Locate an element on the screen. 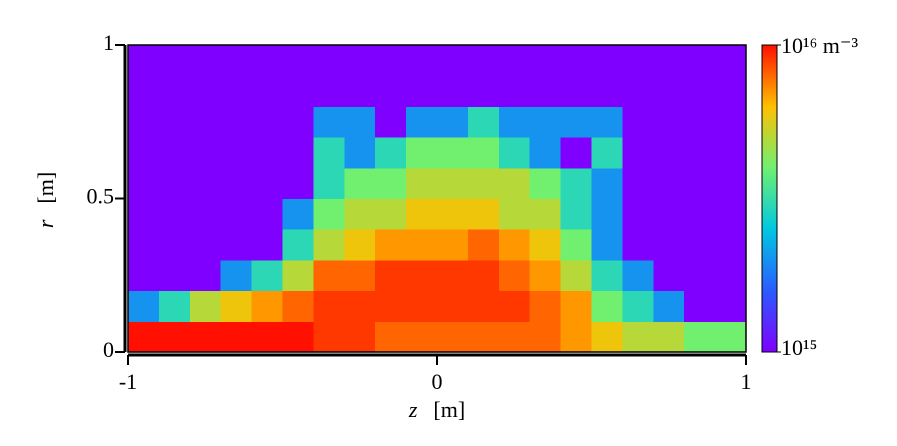  x-tick-label: 1 is located at coordinates (746, 381).